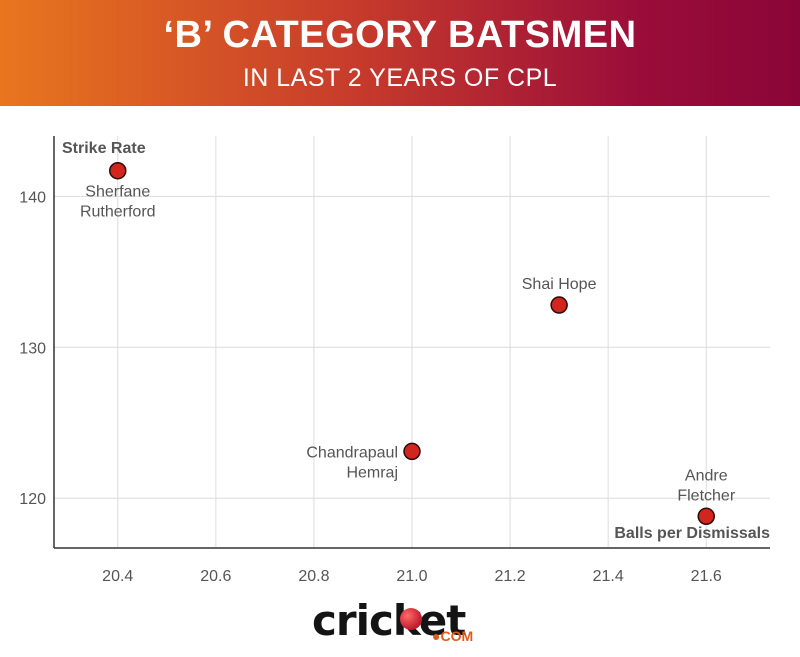  What do you see at coordinates (559, 284) in the screenshot?
I see `data-point-label: Shai Hope` at bounding box center [559, 284].